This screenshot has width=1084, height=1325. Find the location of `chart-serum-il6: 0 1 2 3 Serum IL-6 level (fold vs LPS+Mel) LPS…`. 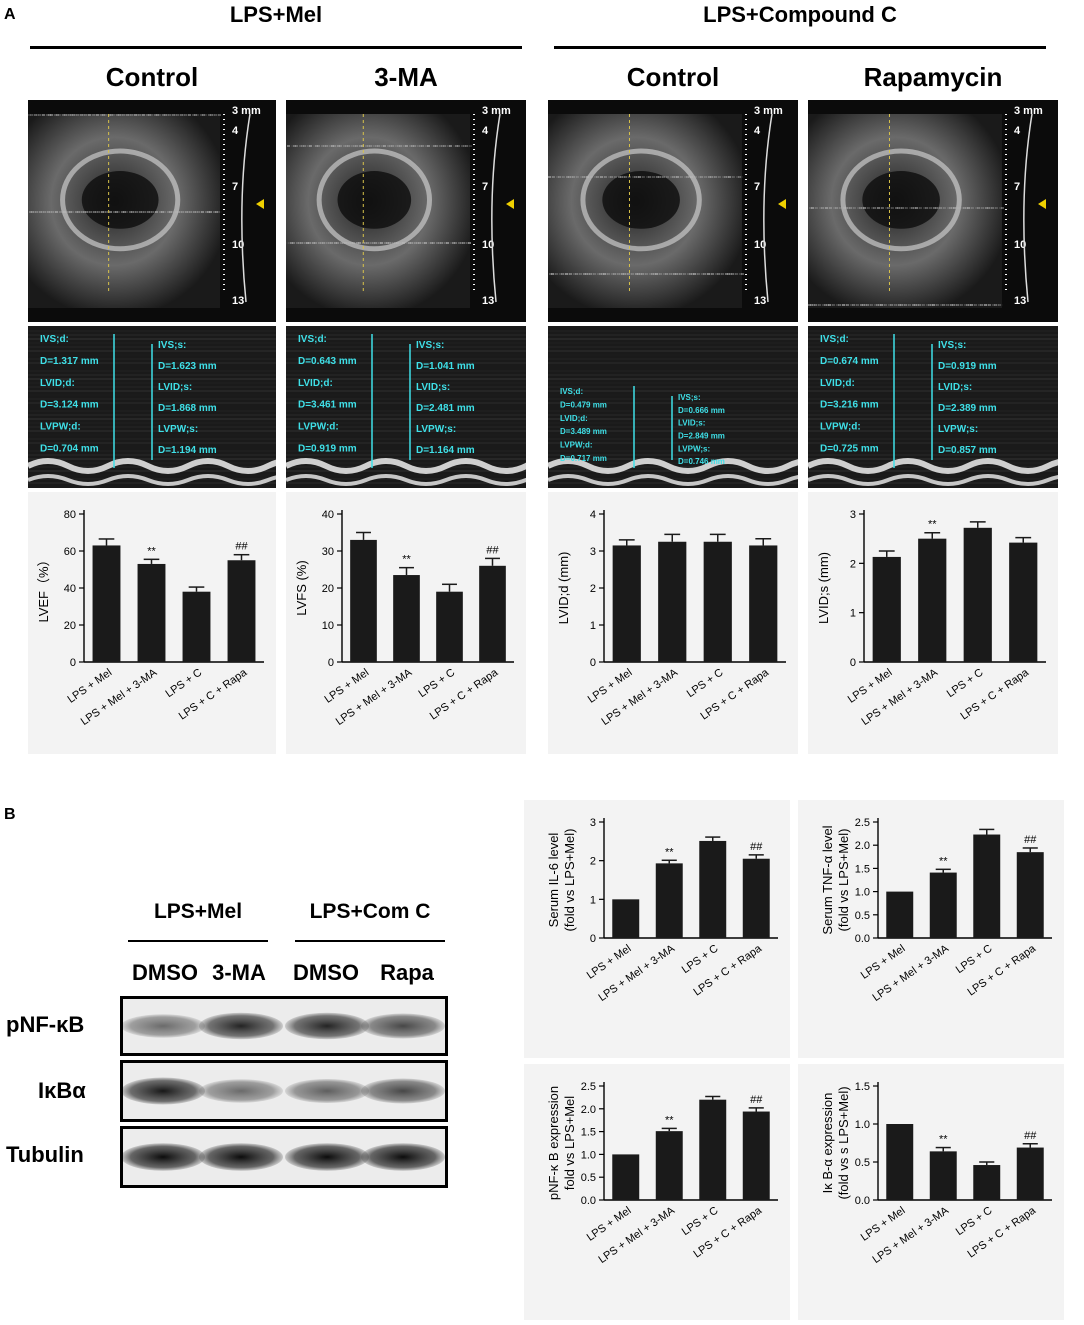

chart-serum-il6: 0 1 2 3 Serum IL-6 level (fold vs LPS+Mel) LPS… is located at coordinates (662, 910).